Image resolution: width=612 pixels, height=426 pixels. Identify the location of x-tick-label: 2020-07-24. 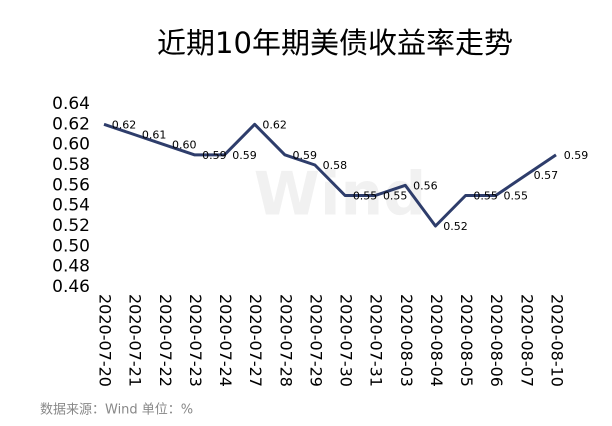
(225, 340).